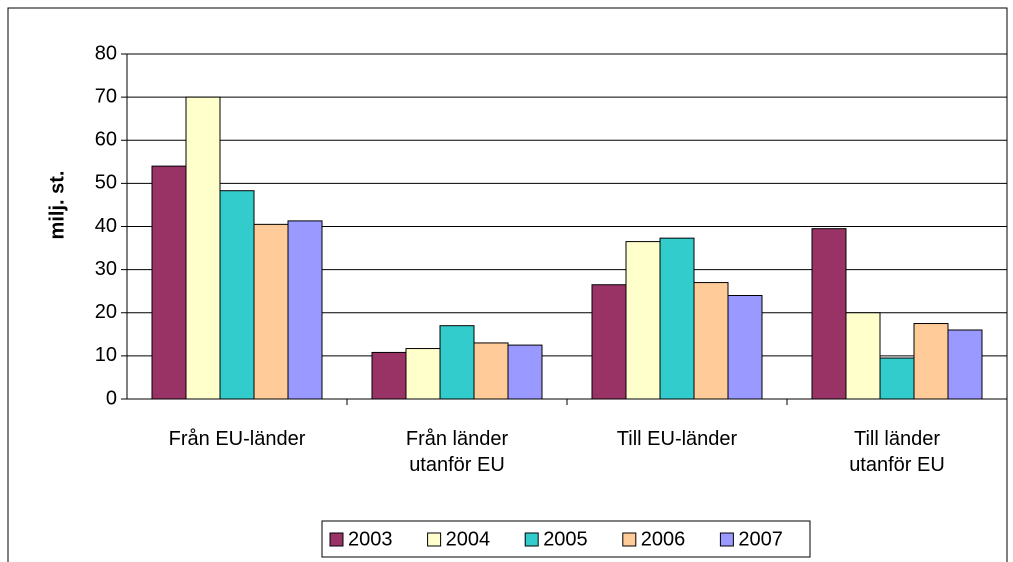 The width and height of the screenshot is (1013, 562). I want to click on y-tick-label: 50, so click(106, 183).